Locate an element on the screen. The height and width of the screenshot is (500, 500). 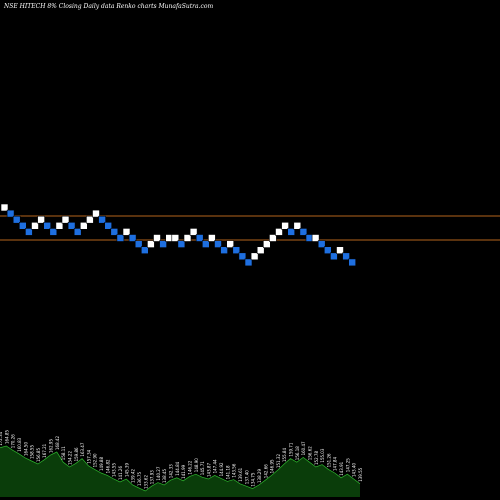
volume-label: 142.66 is located at coordinates (265, 471).